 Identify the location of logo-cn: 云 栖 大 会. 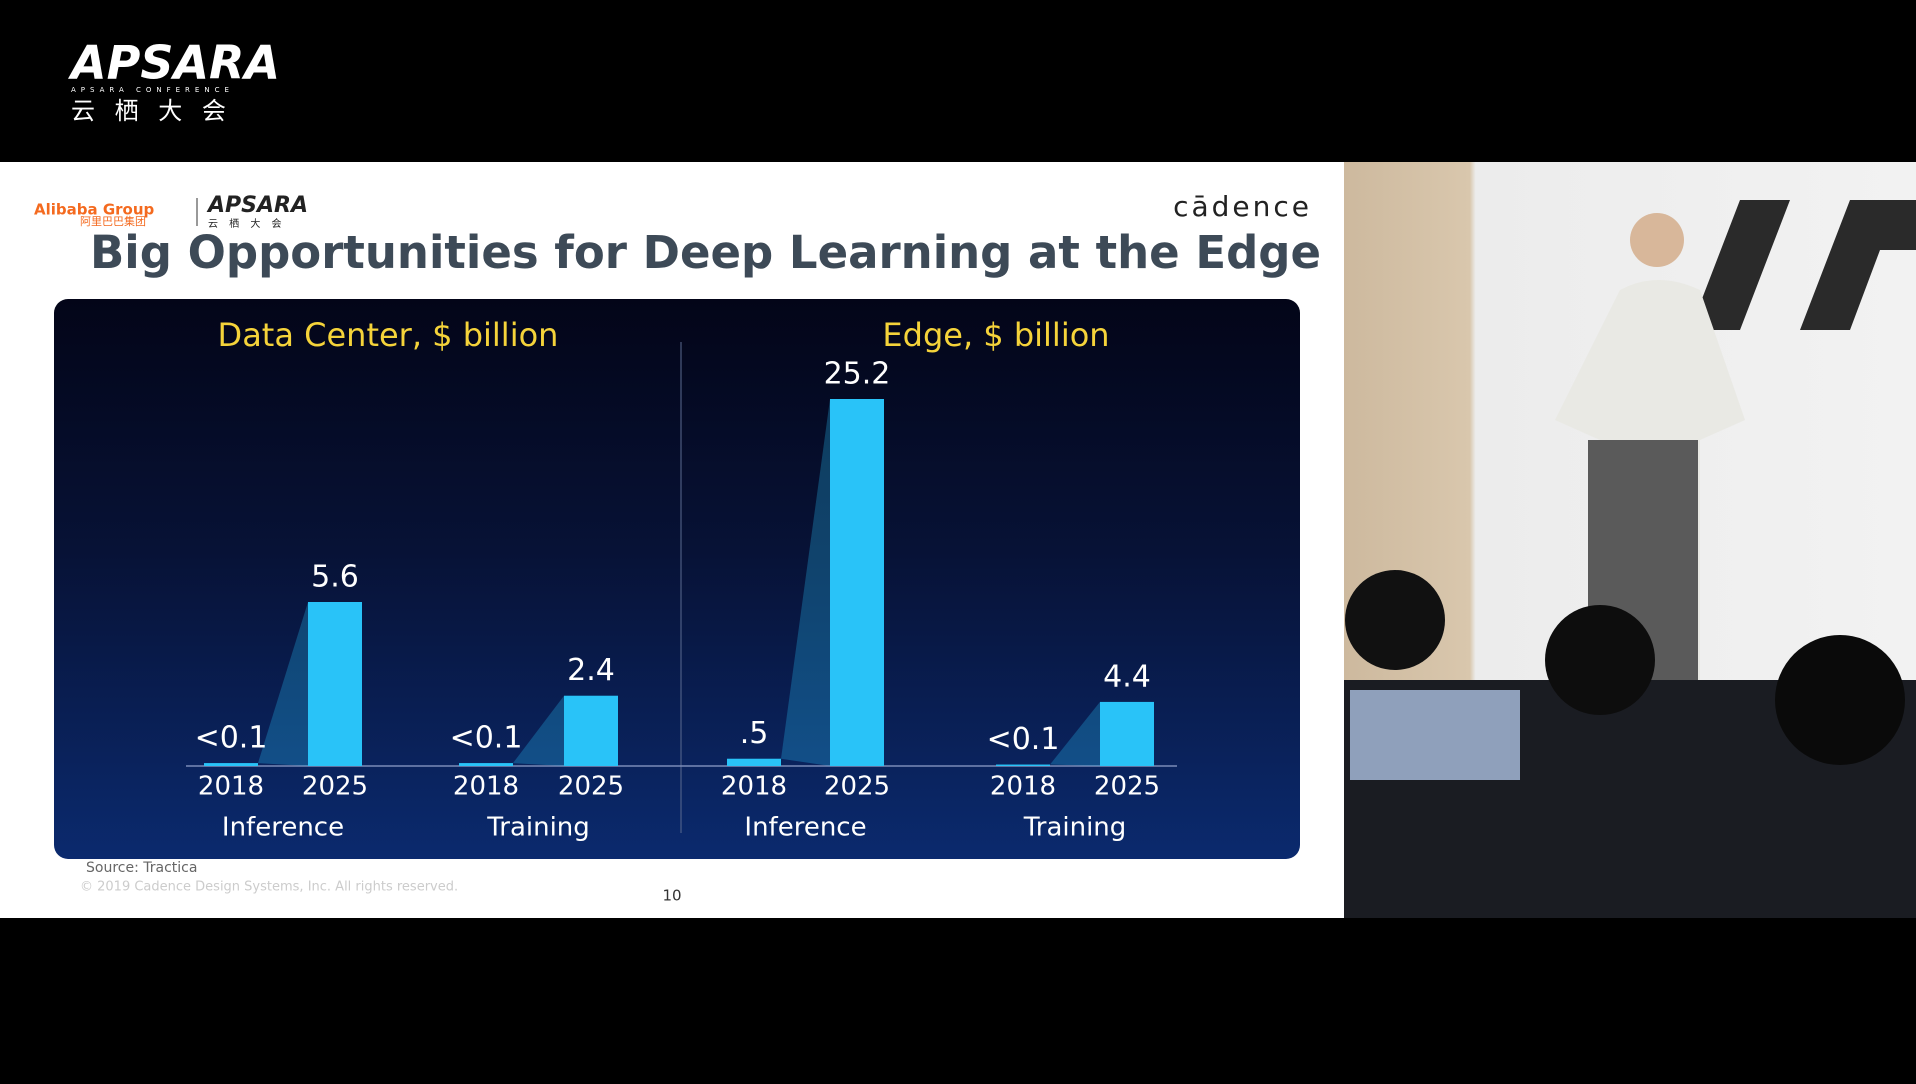
(151, 111).